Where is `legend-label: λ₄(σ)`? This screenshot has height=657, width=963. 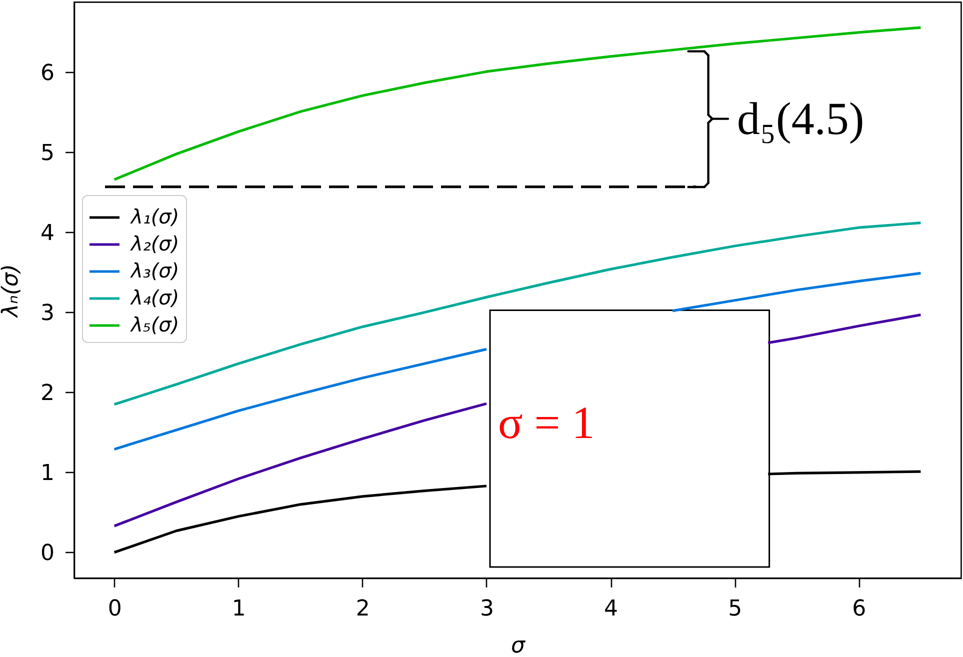
legend-label: λ₄(σ) is located at coordinates (155, 298).